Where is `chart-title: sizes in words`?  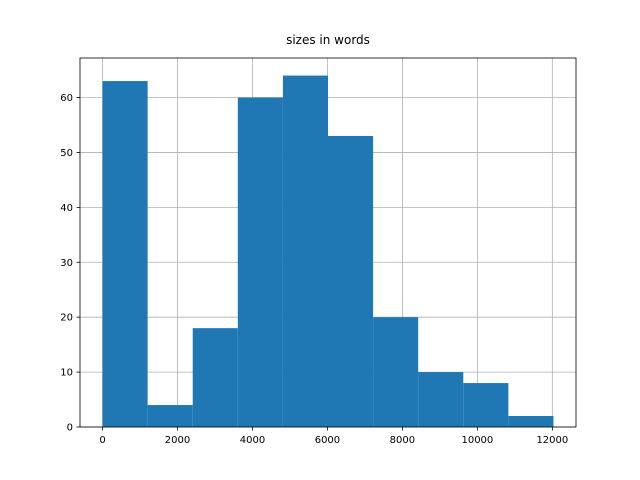
chart-title: sizes in words is located at coordinates (328, 40).